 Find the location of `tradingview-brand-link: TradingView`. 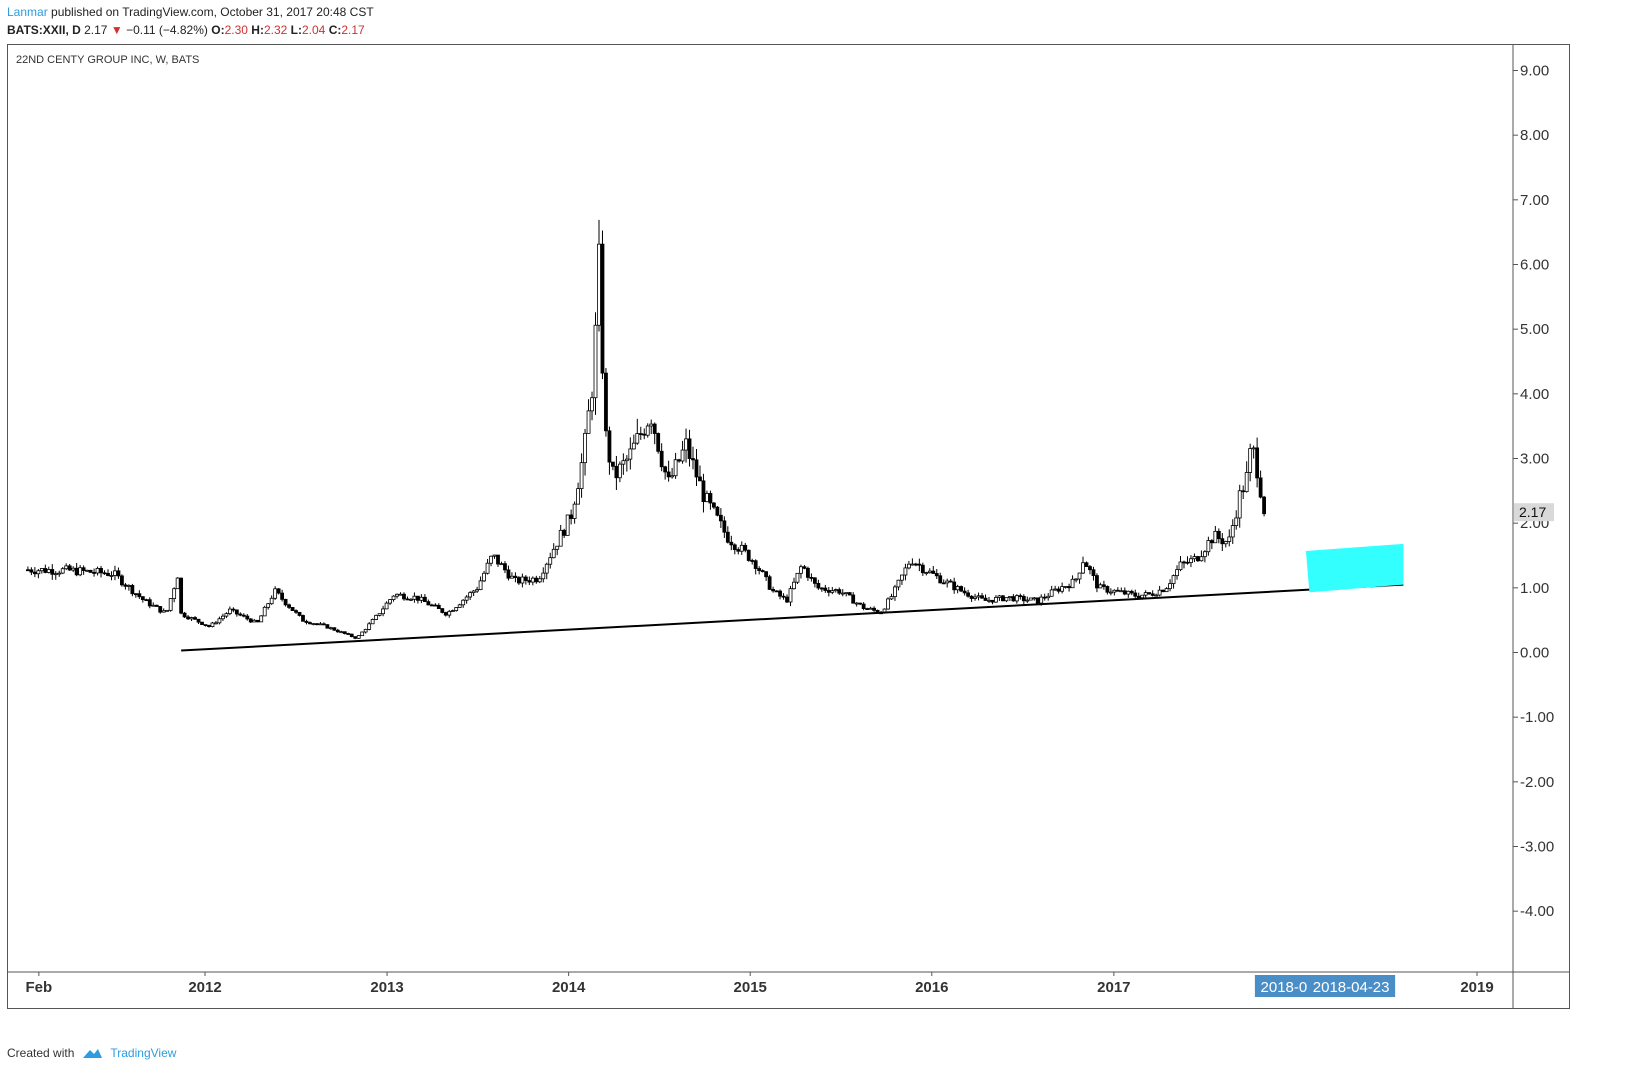

tradingview-brand-link: TradingView is located at coordinates (143, 1053).